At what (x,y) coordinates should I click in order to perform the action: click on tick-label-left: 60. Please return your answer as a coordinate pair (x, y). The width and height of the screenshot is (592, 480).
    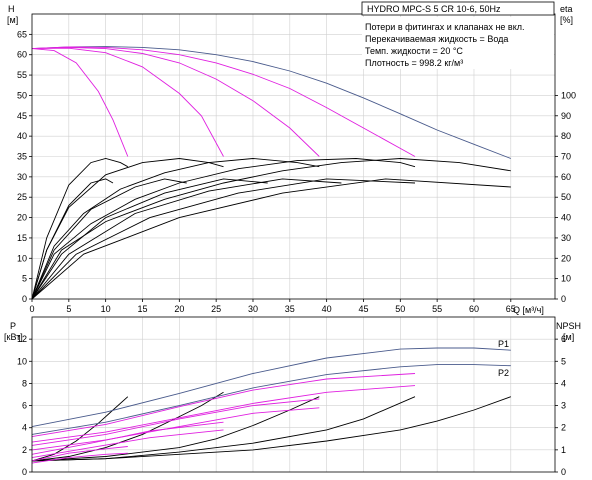
    Looking at the image, I should click on (22, 55).